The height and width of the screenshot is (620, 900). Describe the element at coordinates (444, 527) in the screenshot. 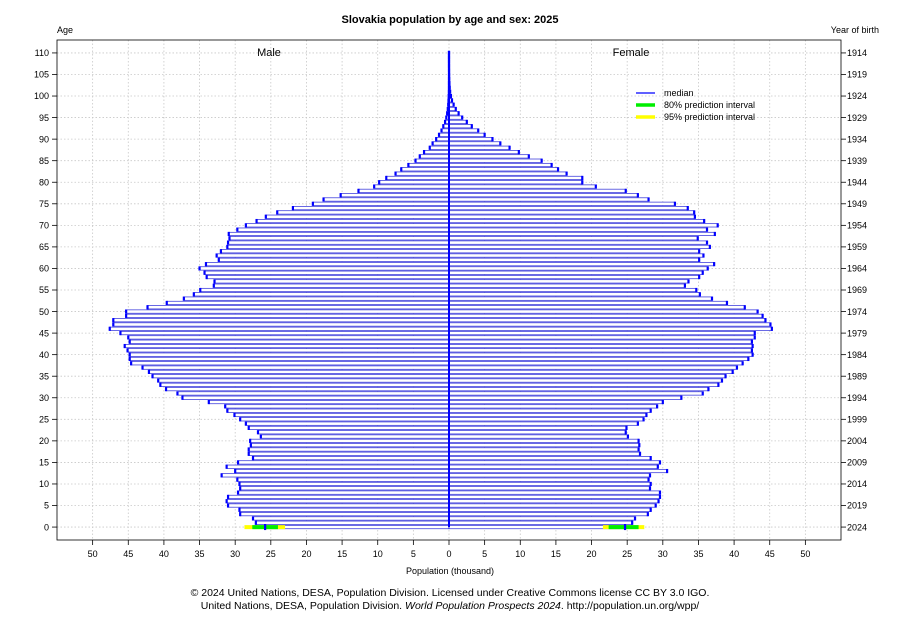

I see `prediction-intervals` at that location.